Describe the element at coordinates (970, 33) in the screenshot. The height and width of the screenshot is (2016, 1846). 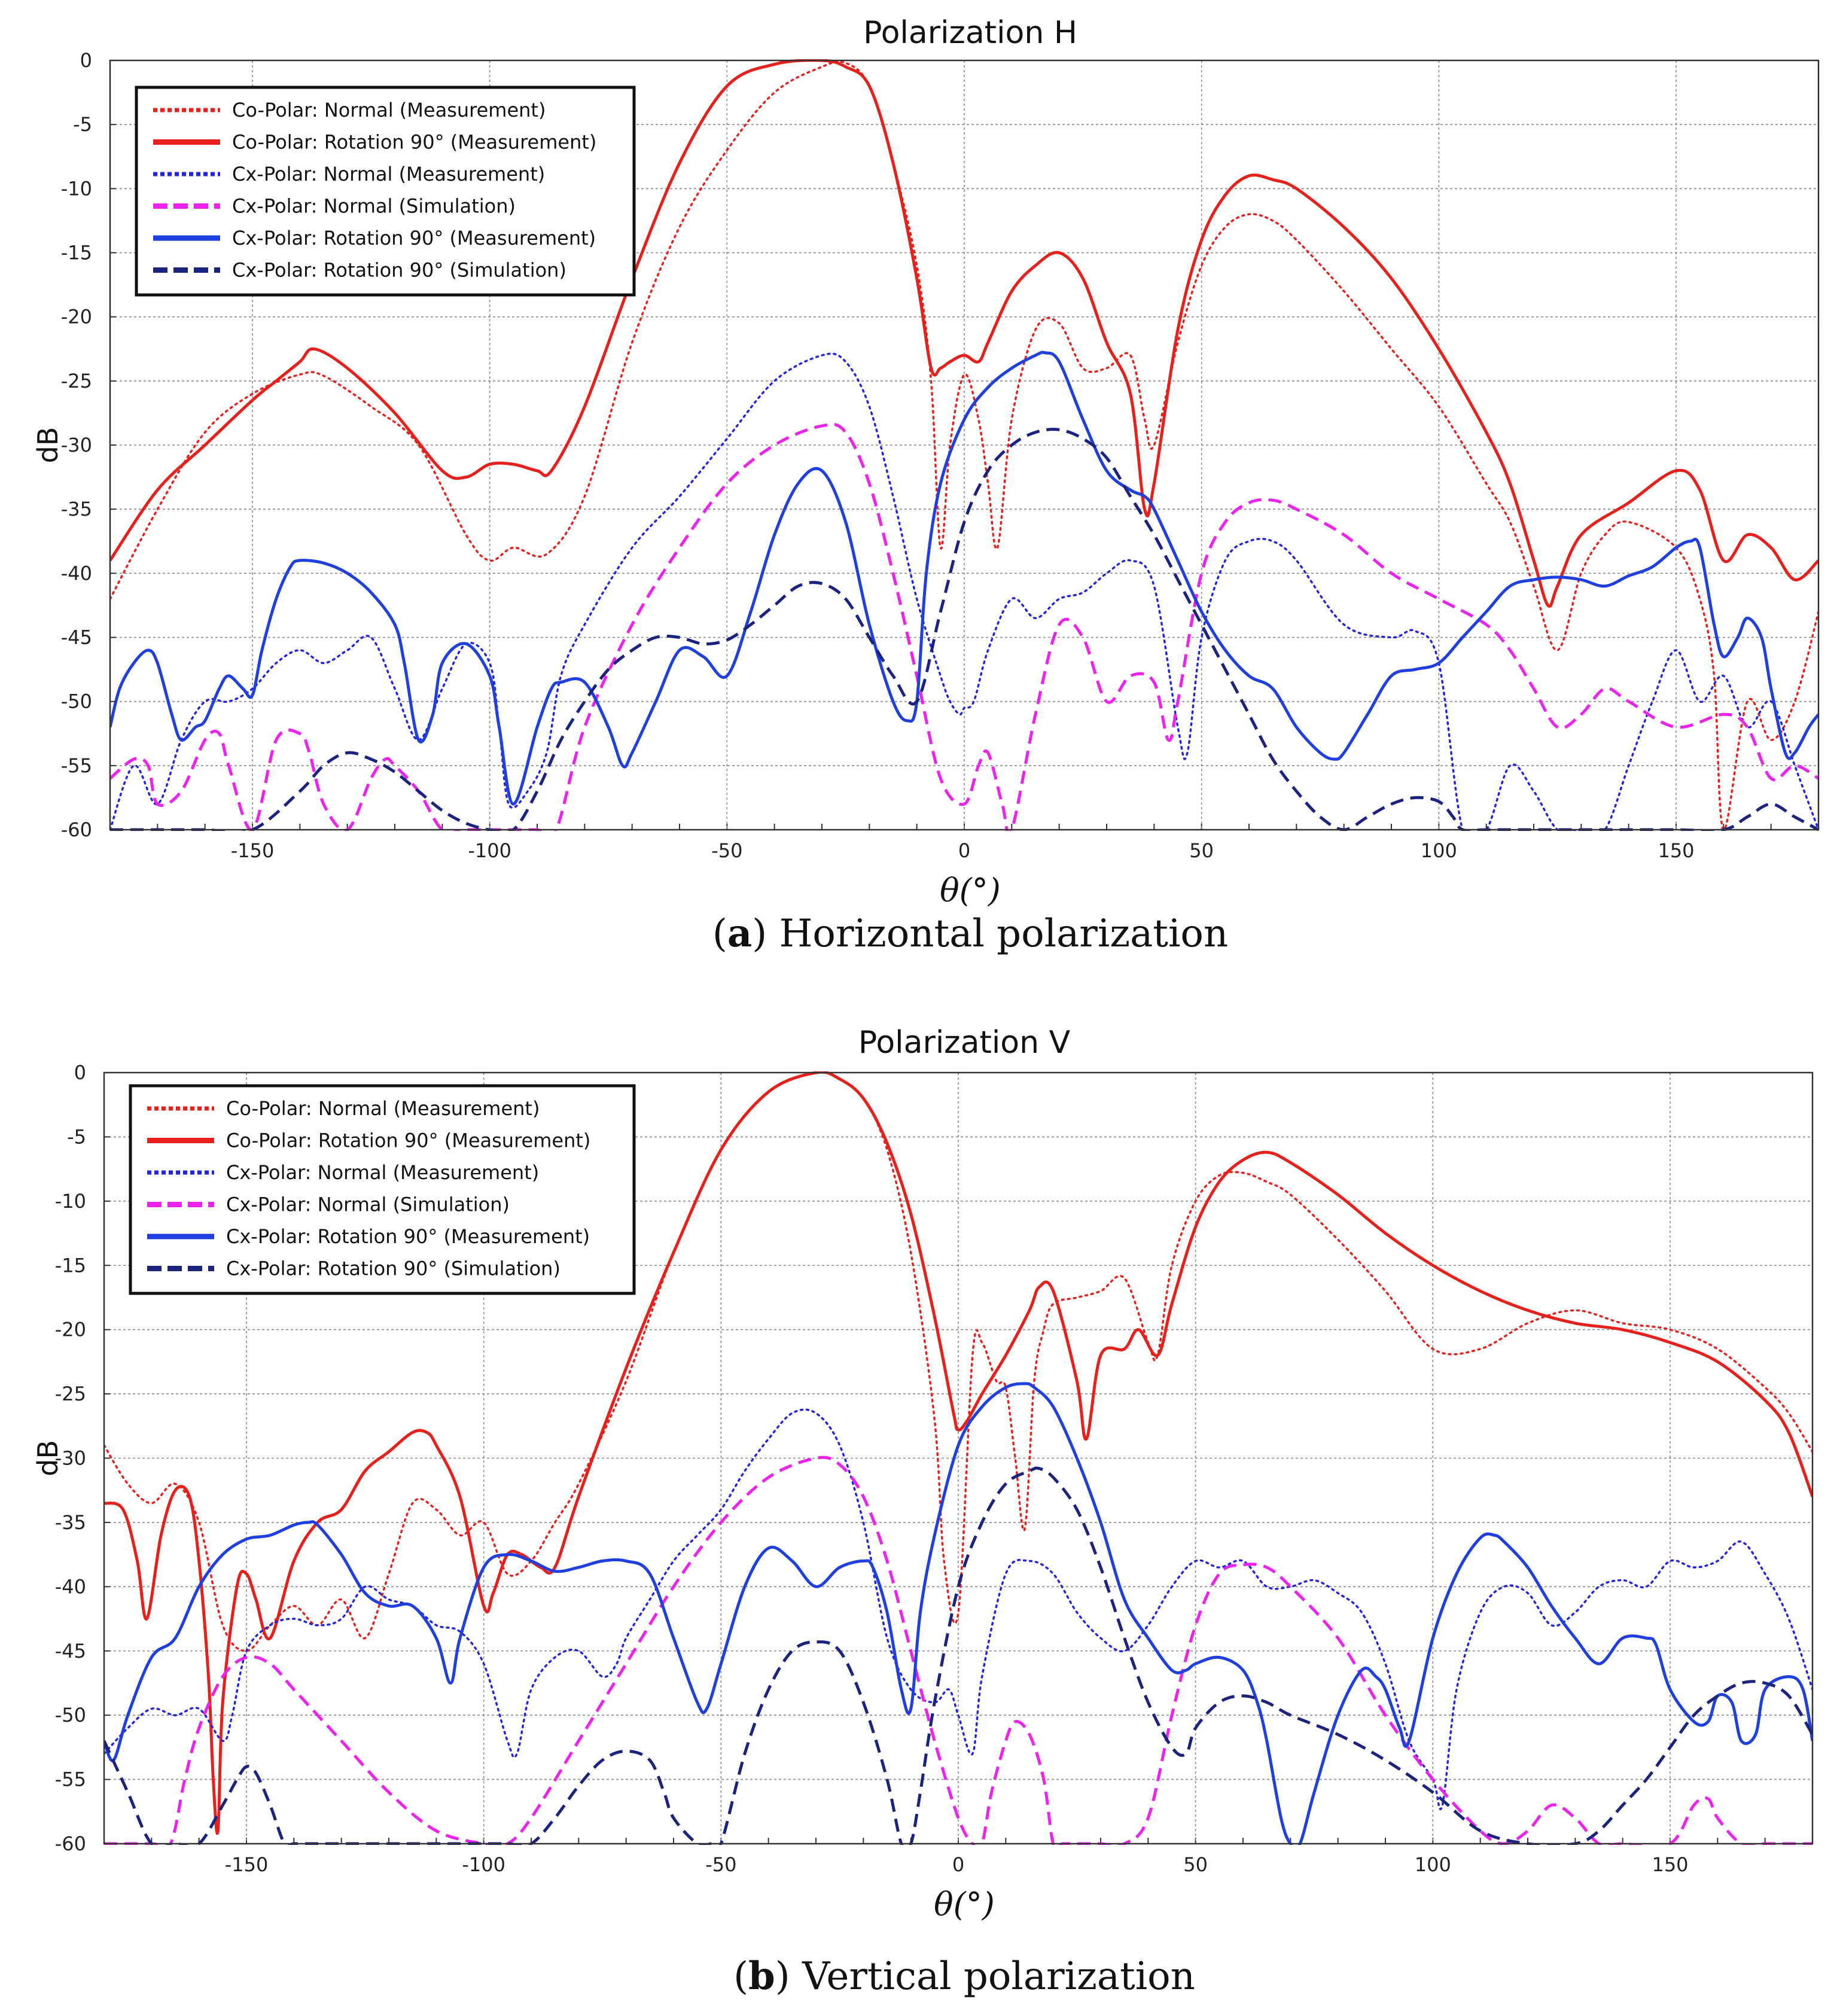
I see `chart-title: Polarization H` at that location.